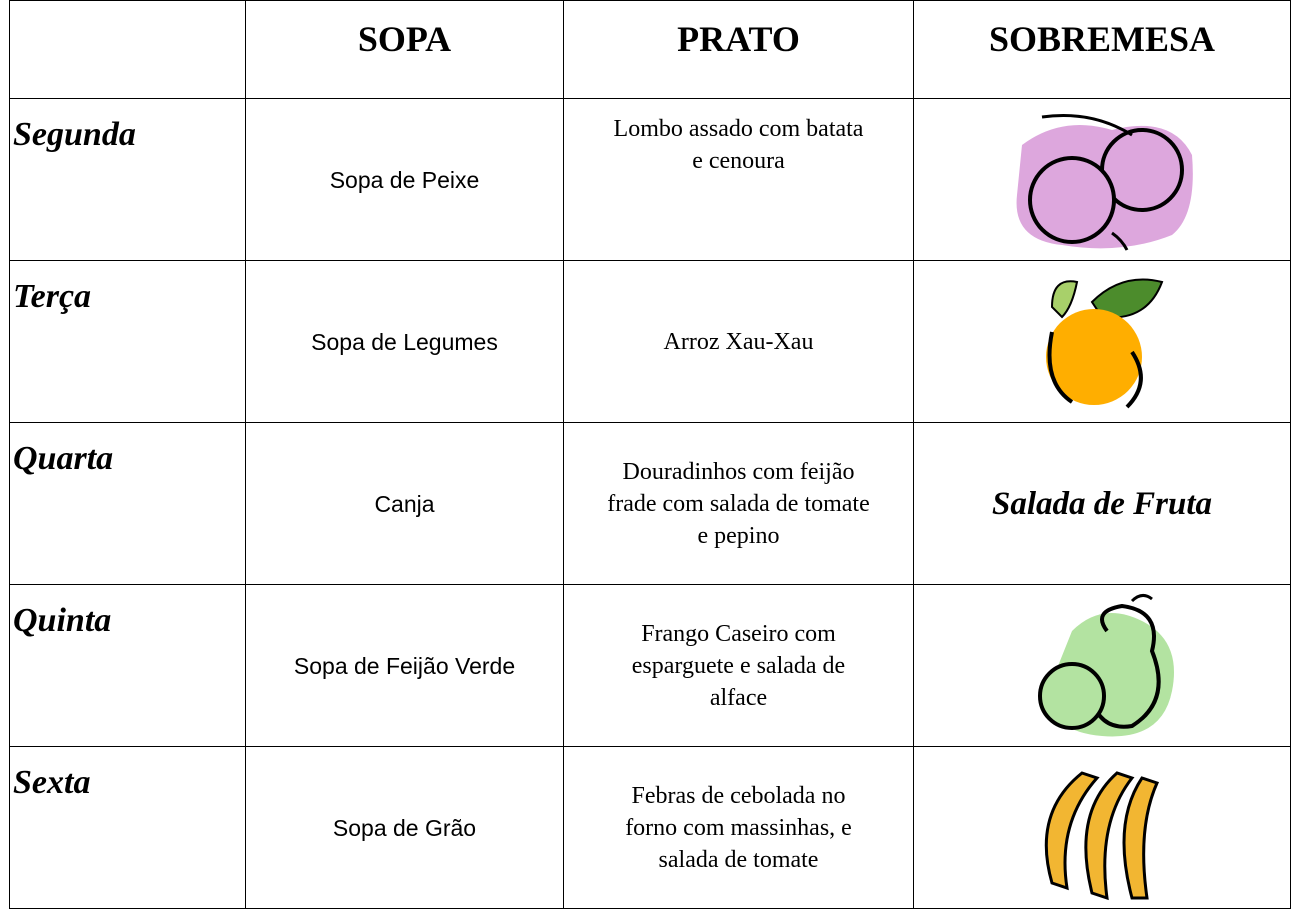  I want to click on header-row: SOPA PRATO SOBREMESA, so click(650, 49).